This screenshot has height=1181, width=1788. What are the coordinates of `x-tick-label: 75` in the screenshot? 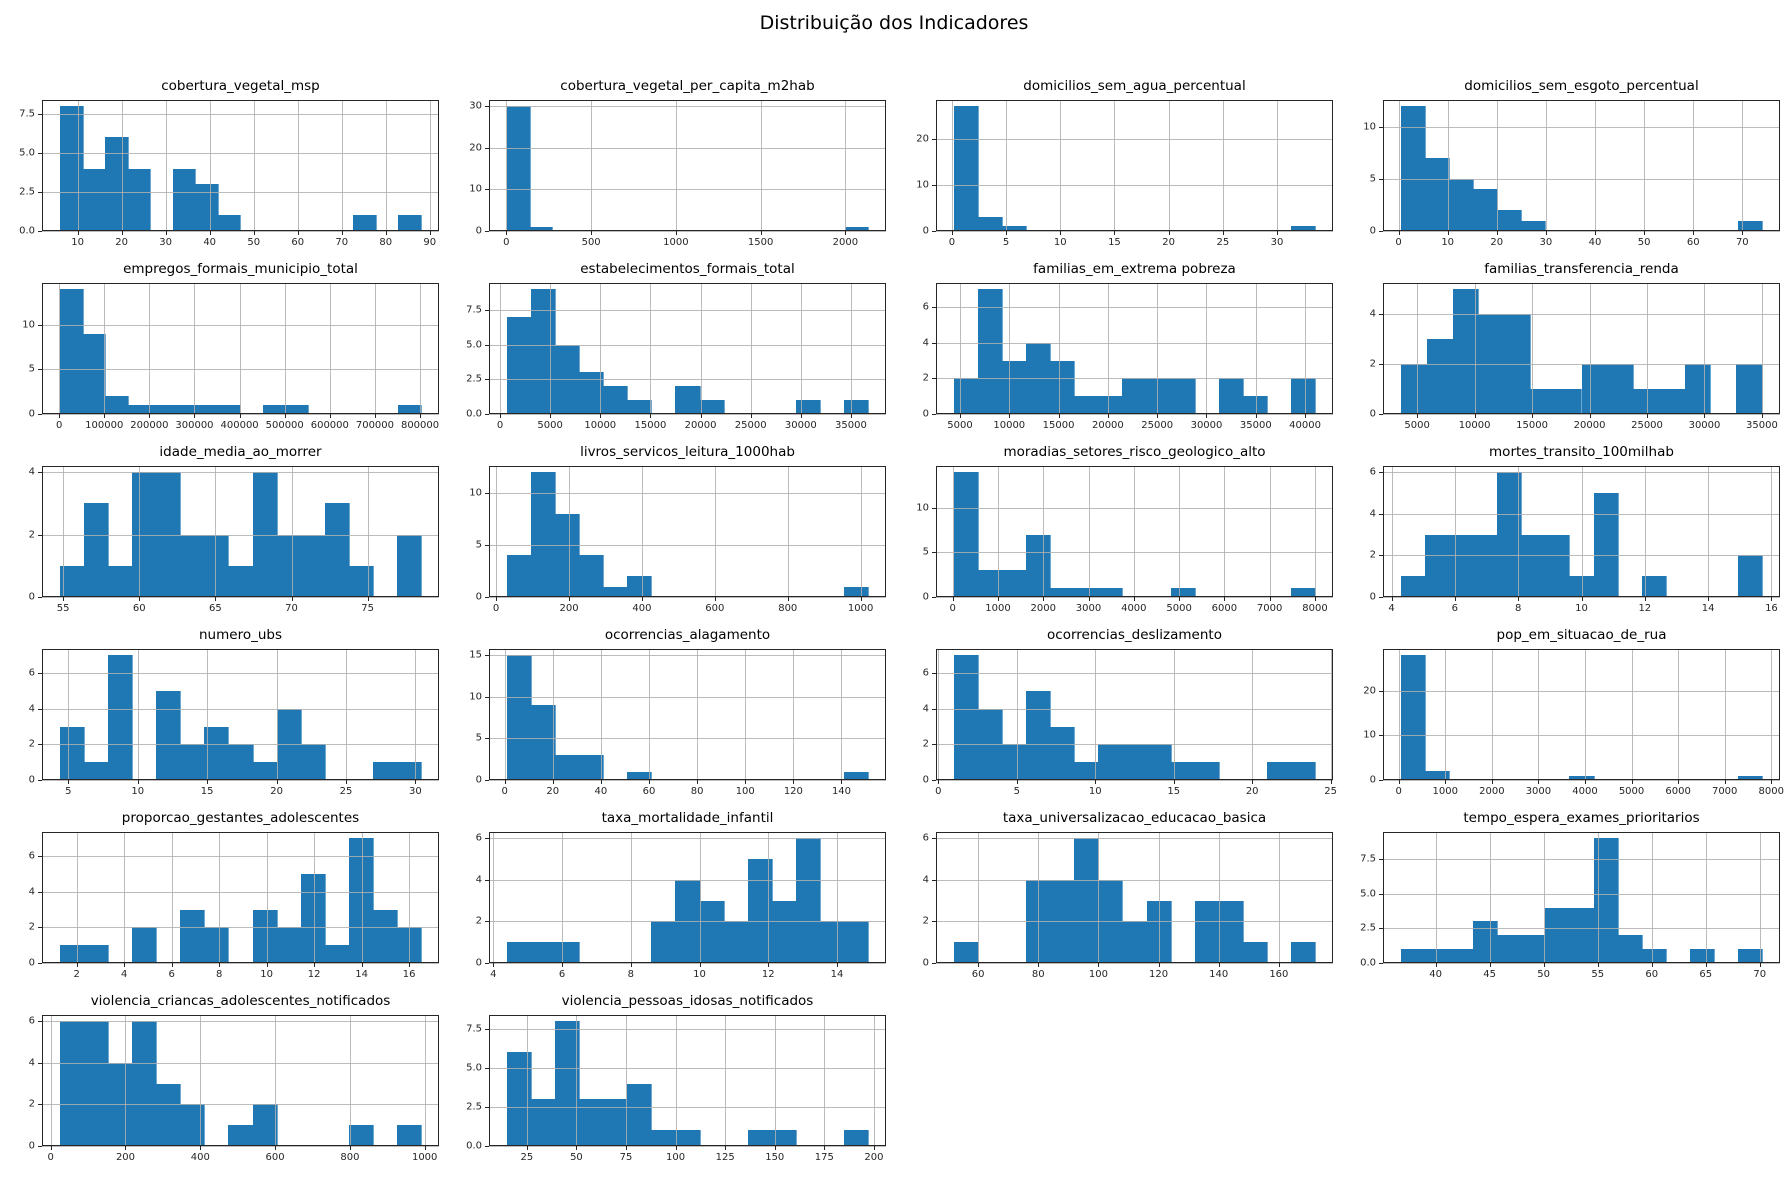 It's located at (626, 1157).